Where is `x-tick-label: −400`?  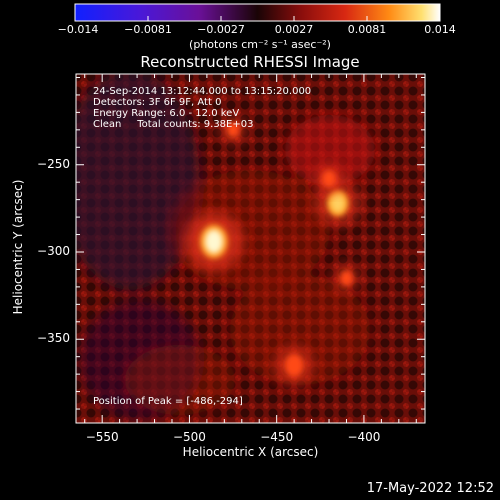
x-tick-label: −400 is located at coordinates (364, 437).